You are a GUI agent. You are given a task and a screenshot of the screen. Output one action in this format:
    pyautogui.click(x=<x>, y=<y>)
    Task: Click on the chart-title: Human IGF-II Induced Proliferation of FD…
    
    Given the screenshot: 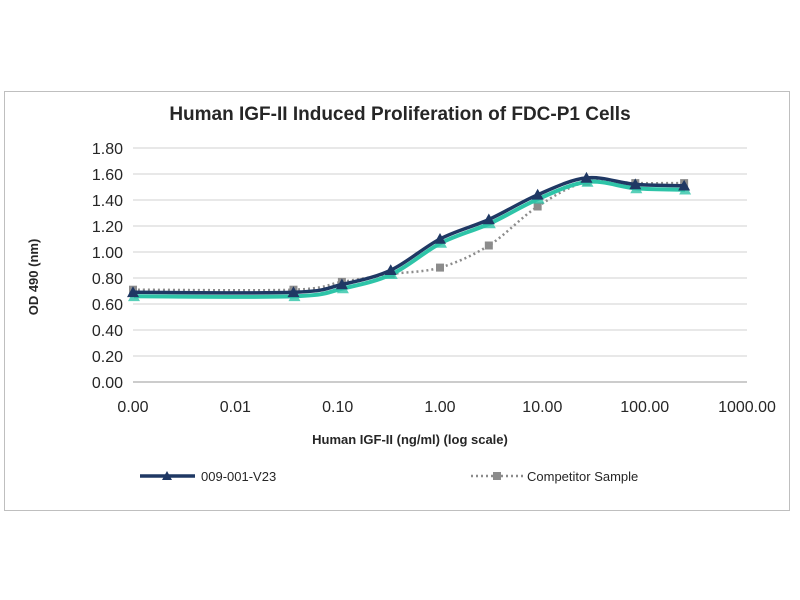 What is the action you would take?
    pyautogui.click(x=399, y=114)
    